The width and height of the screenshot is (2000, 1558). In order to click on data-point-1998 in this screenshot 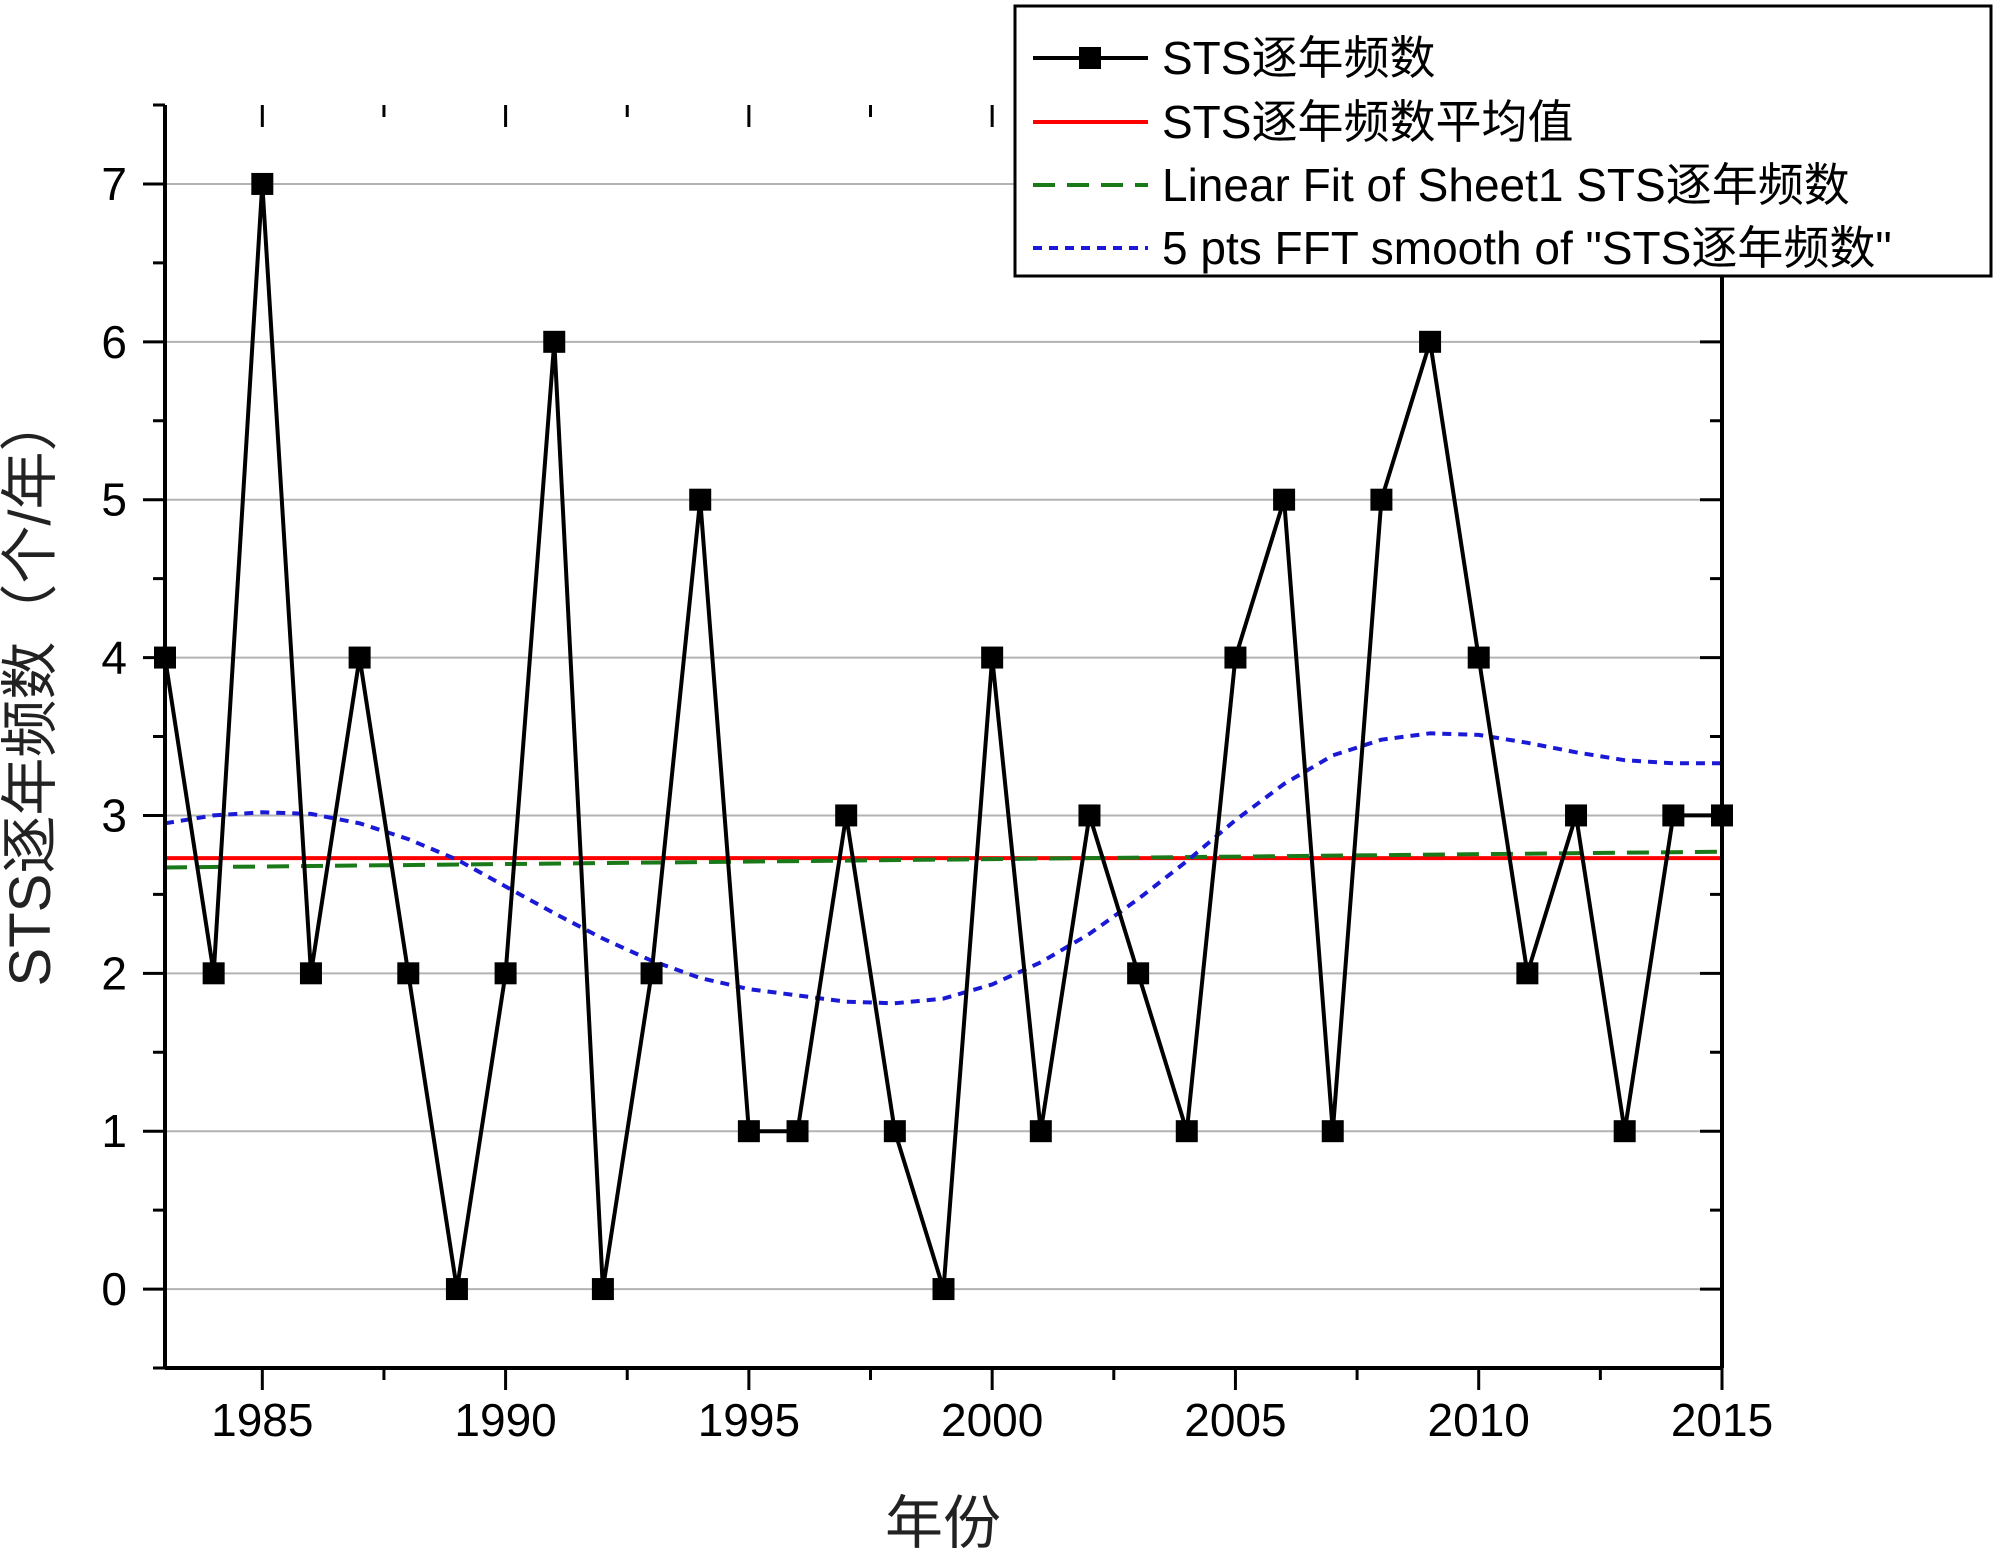, I will do `click(894, 1131)`.